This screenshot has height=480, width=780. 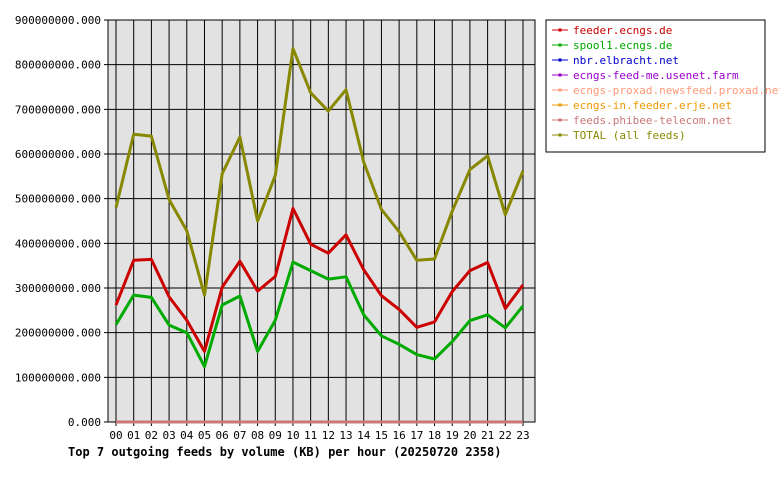 What do you see at coordinates (505, 435) in the screenshot?
I see `x-tick-label: 22` at bounding box center [505, 435].